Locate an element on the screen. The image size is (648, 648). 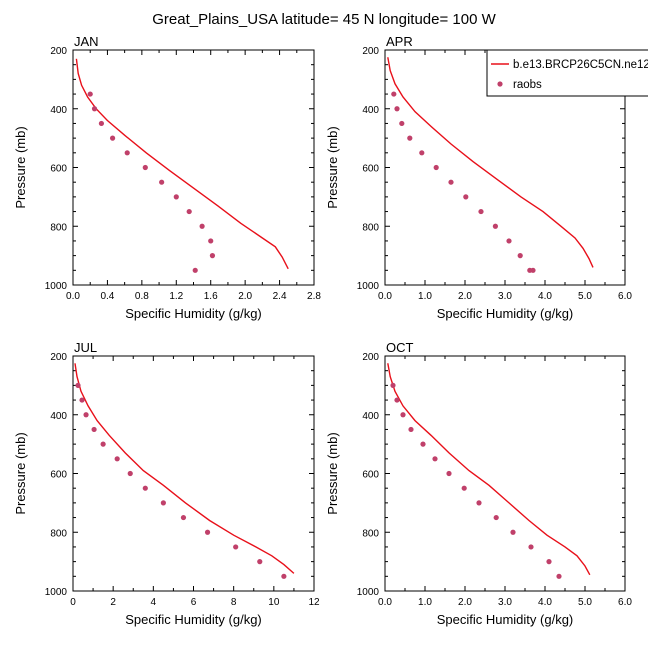
legend: b.e13.BRCP26C5CN.ne120_g16.002raobs is located at coordinates (567, 73).